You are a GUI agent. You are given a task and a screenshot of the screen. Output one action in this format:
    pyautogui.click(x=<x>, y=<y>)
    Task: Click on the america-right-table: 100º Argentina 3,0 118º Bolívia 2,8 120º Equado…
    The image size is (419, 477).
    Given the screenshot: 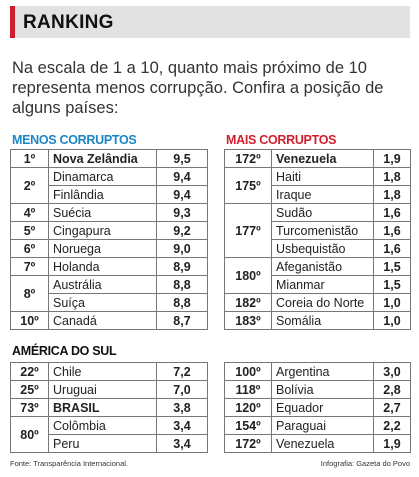 What is the action you would take?
    pyautogui.click(x=317, y=407)
    